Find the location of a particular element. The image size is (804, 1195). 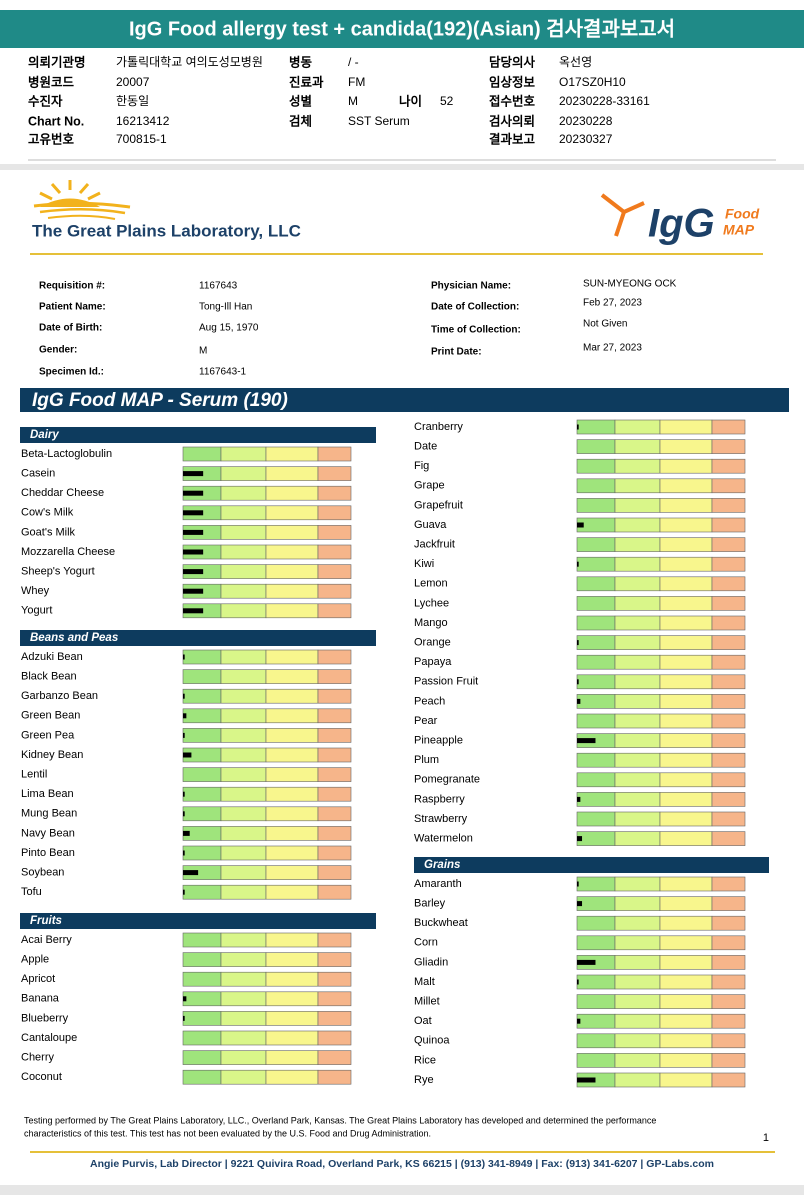

info-label: Chart No. is located at coordinates (56, 121).